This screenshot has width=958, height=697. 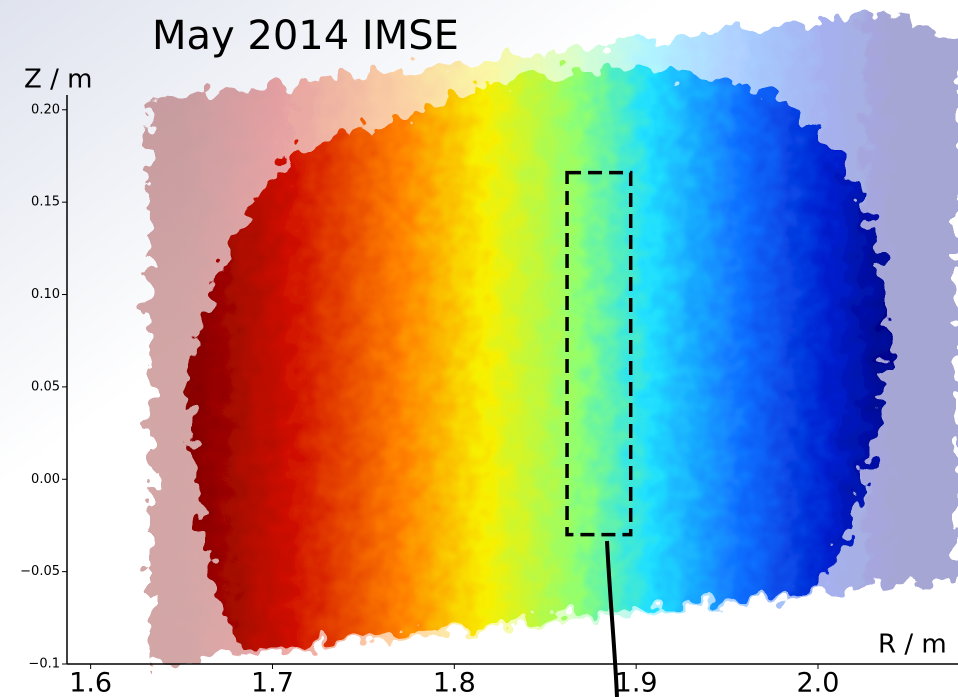 What do you see at coordinates (58, 80) in the screenshot?
I see `y-axis-label: Z / m` at bounding box center [58, 80].